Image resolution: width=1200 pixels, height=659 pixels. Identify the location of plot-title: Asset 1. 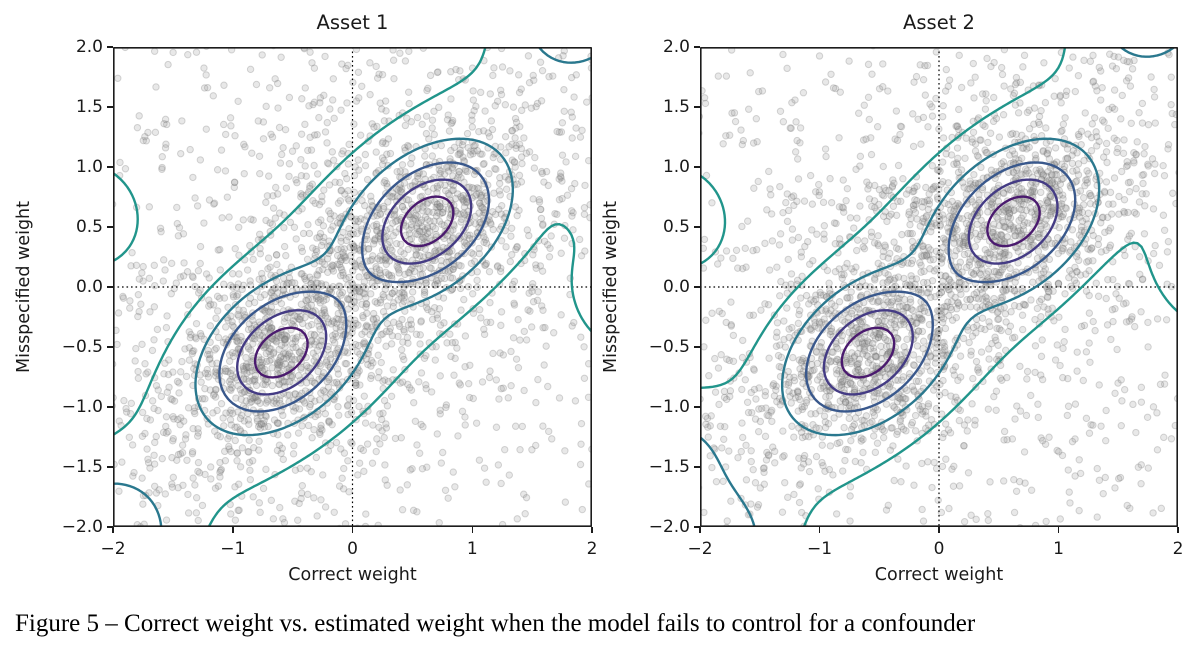
(352, 22).